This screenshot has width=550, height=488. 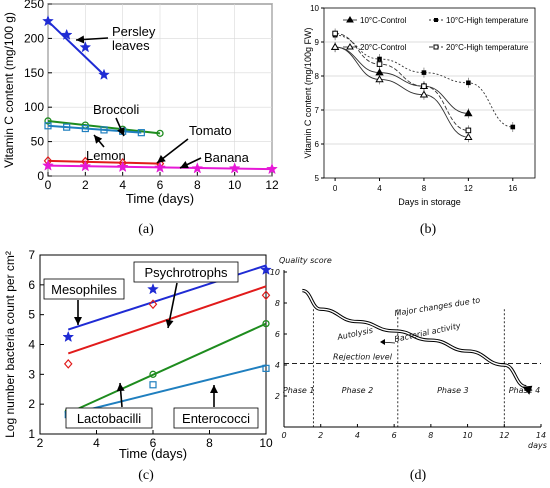 I want to click on x-tick-label: 16, so click(x=512, y=188).